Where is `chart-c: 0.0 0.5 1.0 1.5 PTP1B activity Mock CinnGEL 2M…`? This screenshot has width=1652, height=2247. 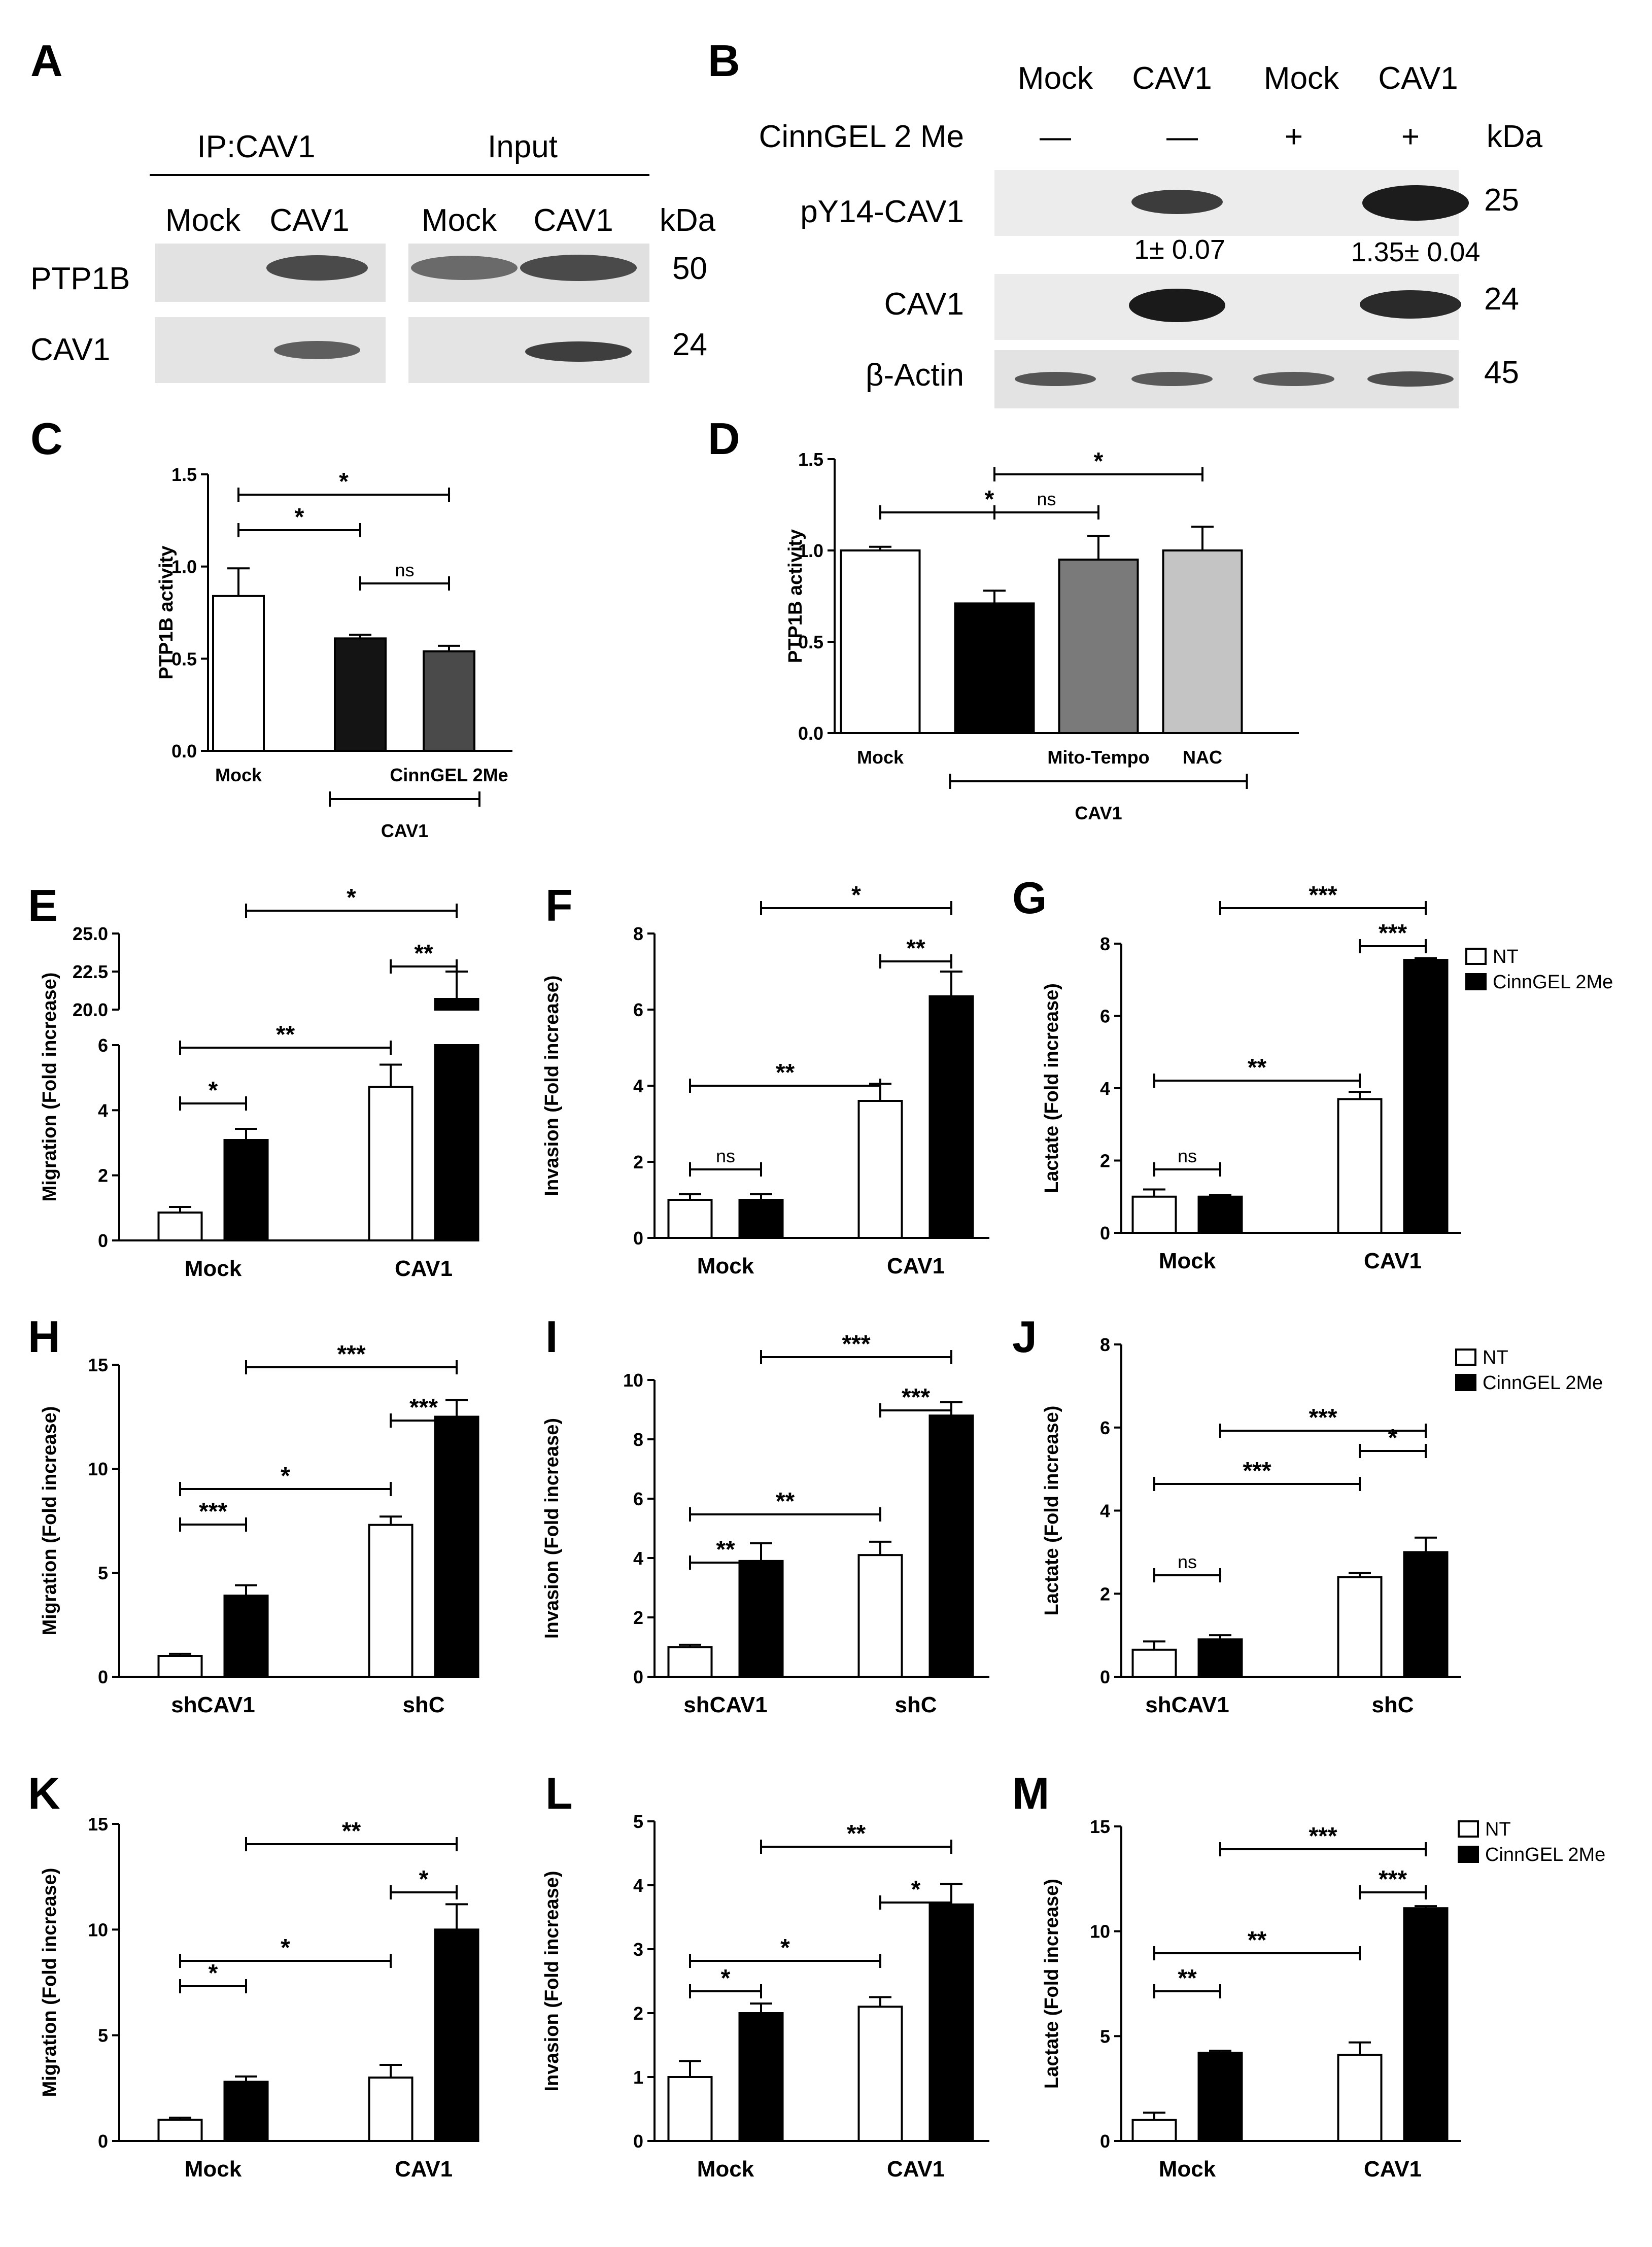
chart-c: 0.0 0.5 1.0 1.5 PTP1B activity Mock CinnGEL 2M… is located at coordinates (334, 652).